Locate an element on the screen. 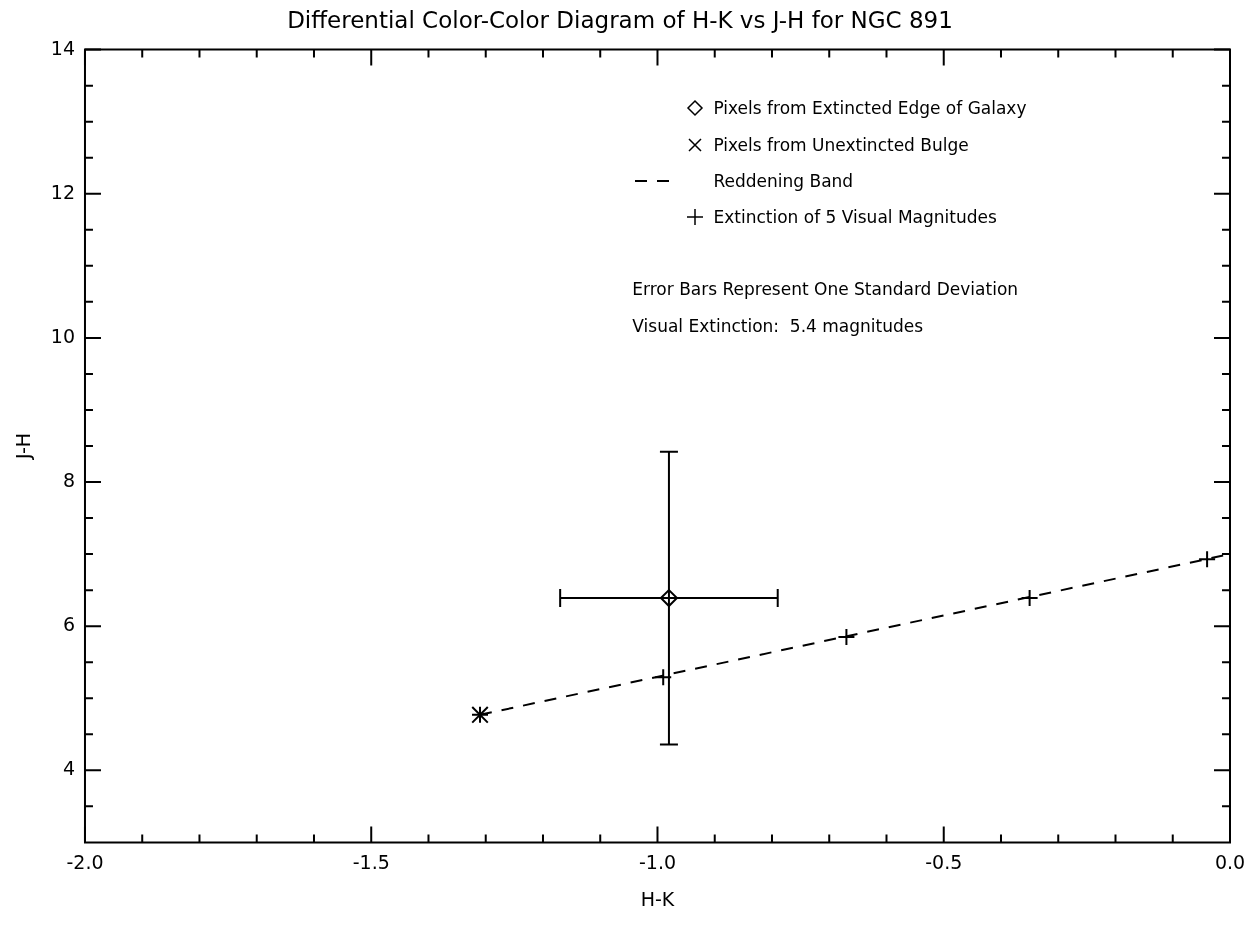 This screenshot has width=1260, height=926. x-tick-label: 0.0 is located at coordinates (1230, 861).